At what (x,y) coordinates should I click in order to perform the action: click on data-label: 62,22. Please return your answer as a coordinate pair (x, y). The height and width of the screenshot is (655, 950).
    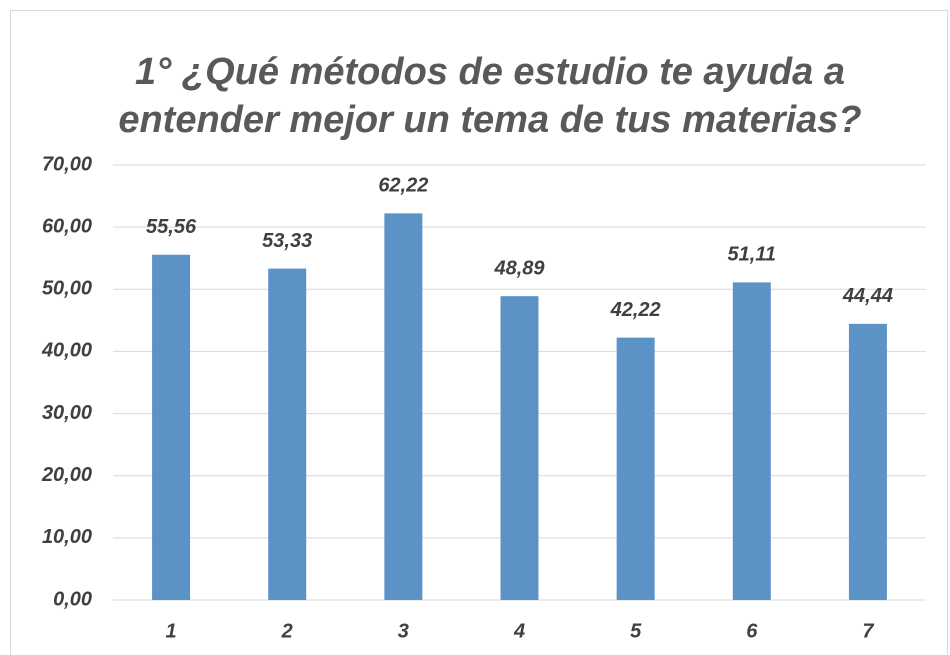
    Looking at the image, I should click on (403, 186).